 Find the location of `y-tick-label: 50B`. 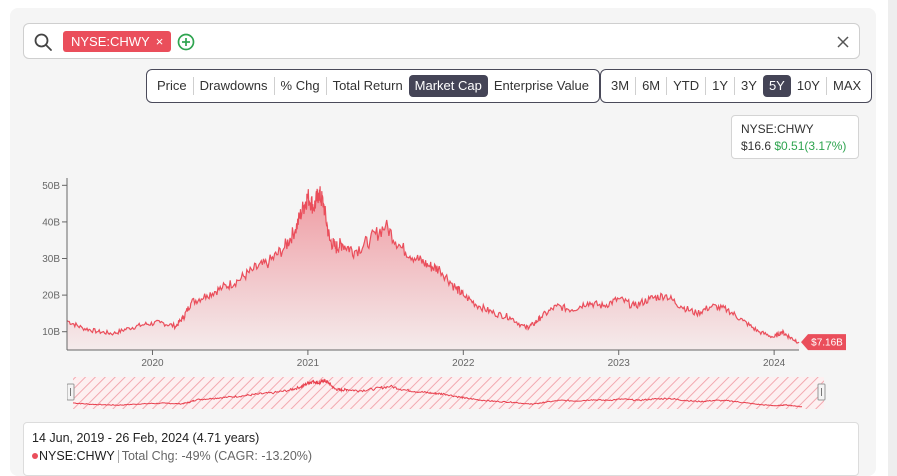

y-tick-label: 50B is located at coordinates (51, 186).